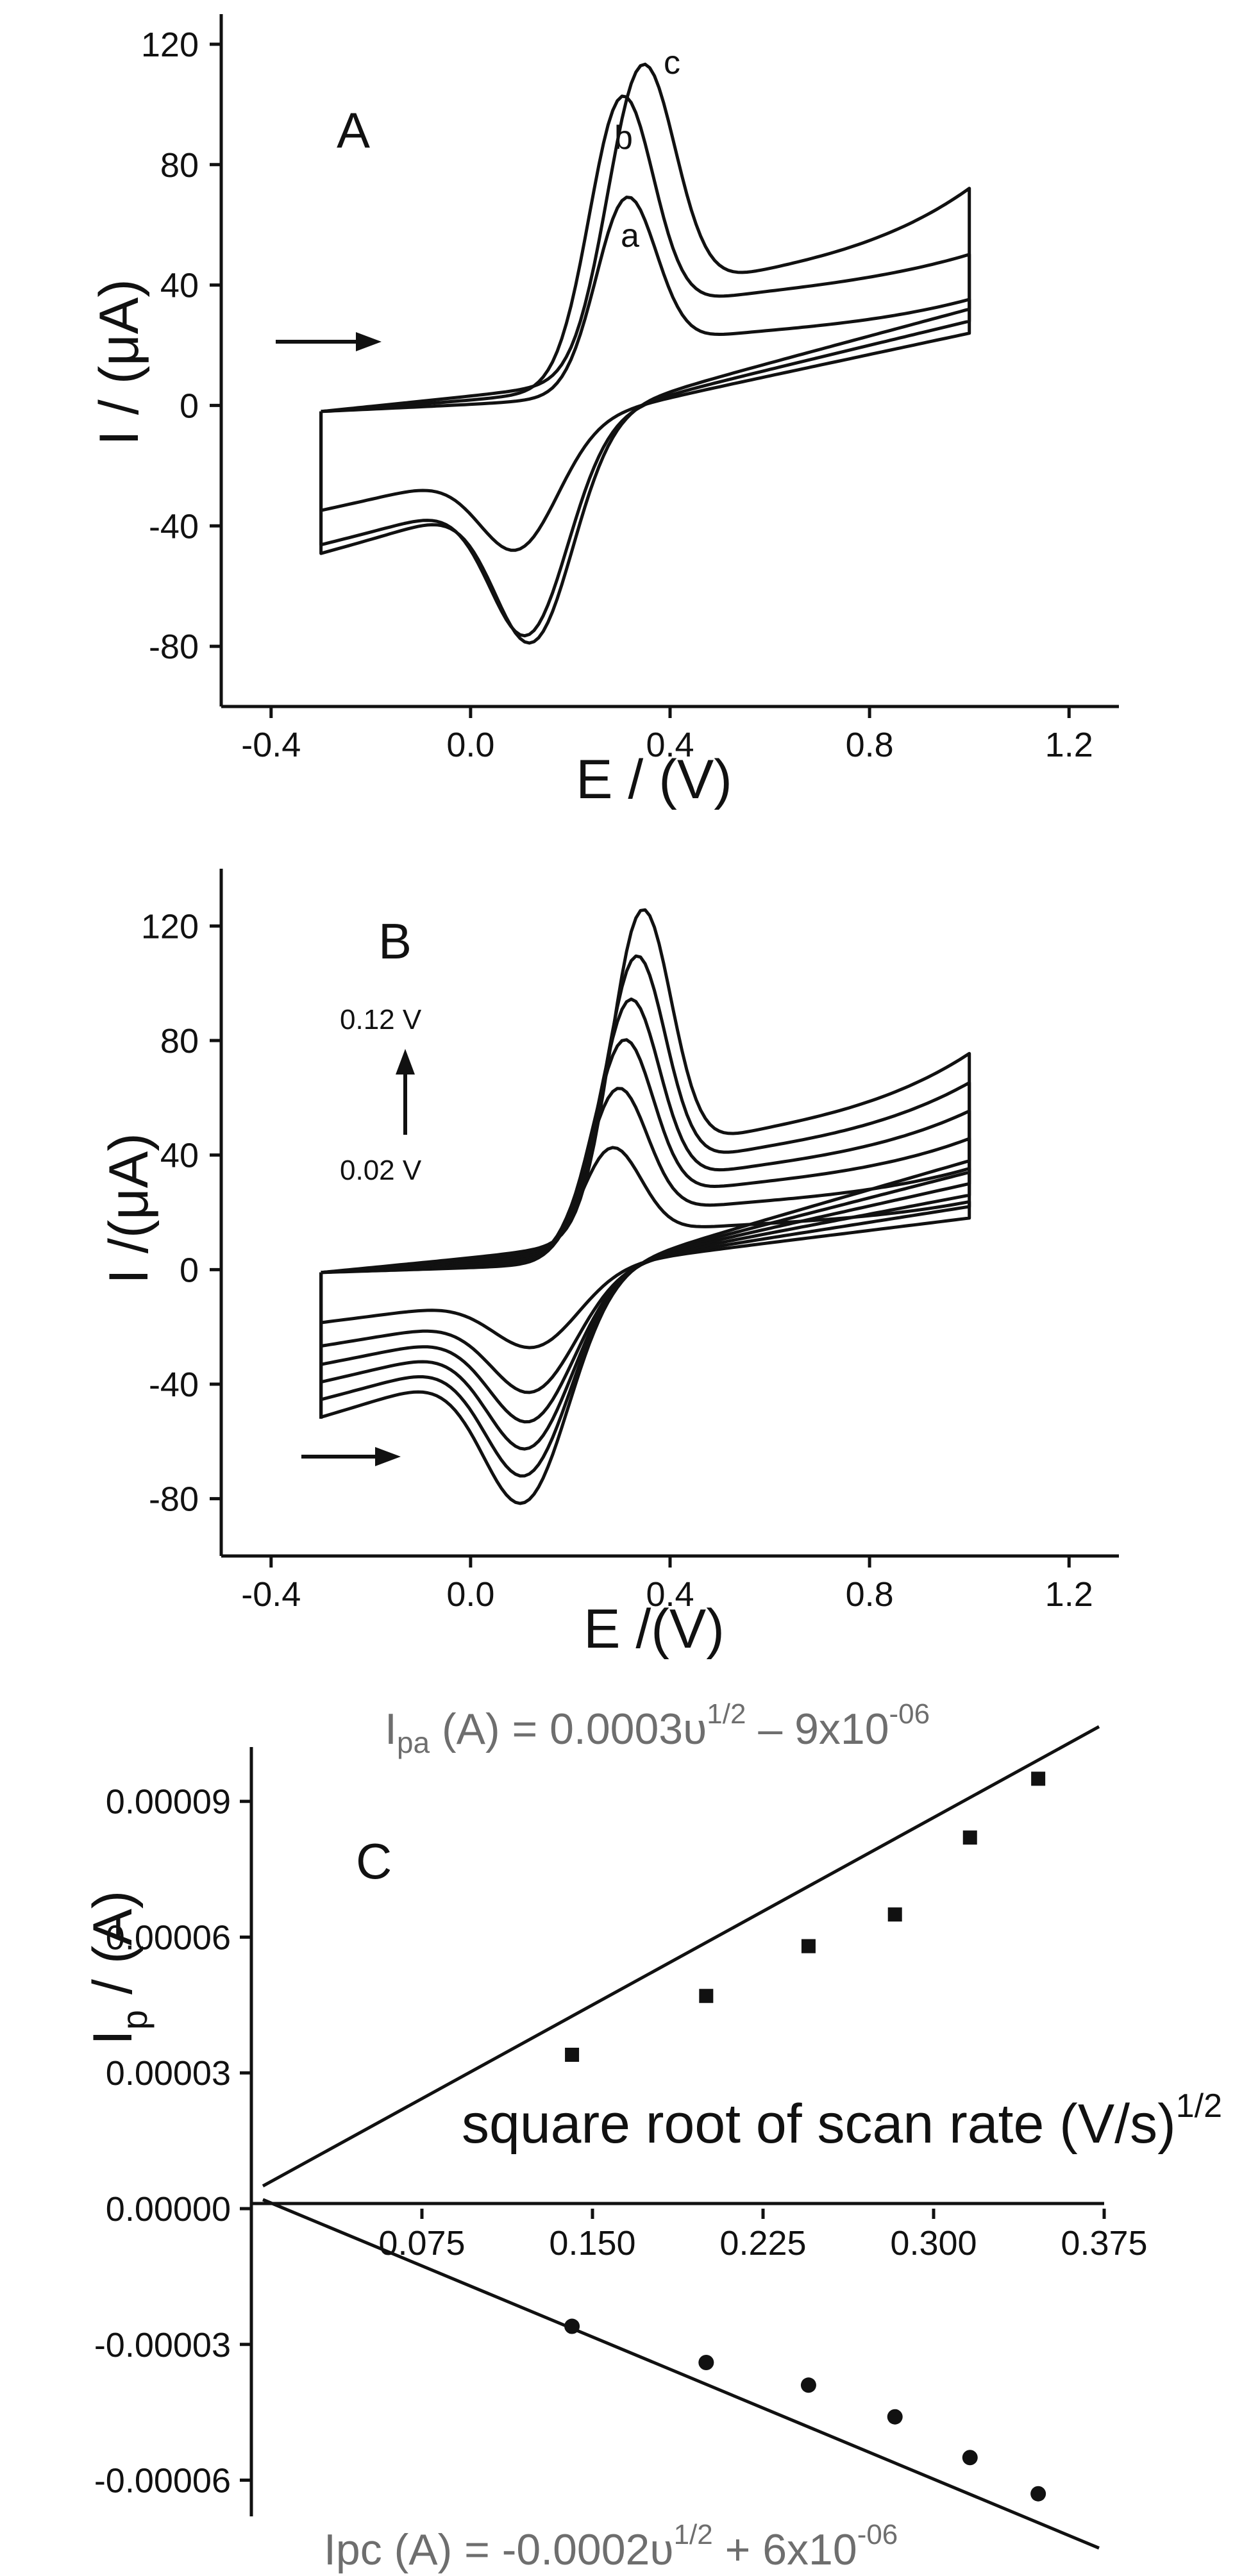 The width and height of the screenshot is (1251, 2576). I want to click on curve-label-c: c, so click(672, 62).